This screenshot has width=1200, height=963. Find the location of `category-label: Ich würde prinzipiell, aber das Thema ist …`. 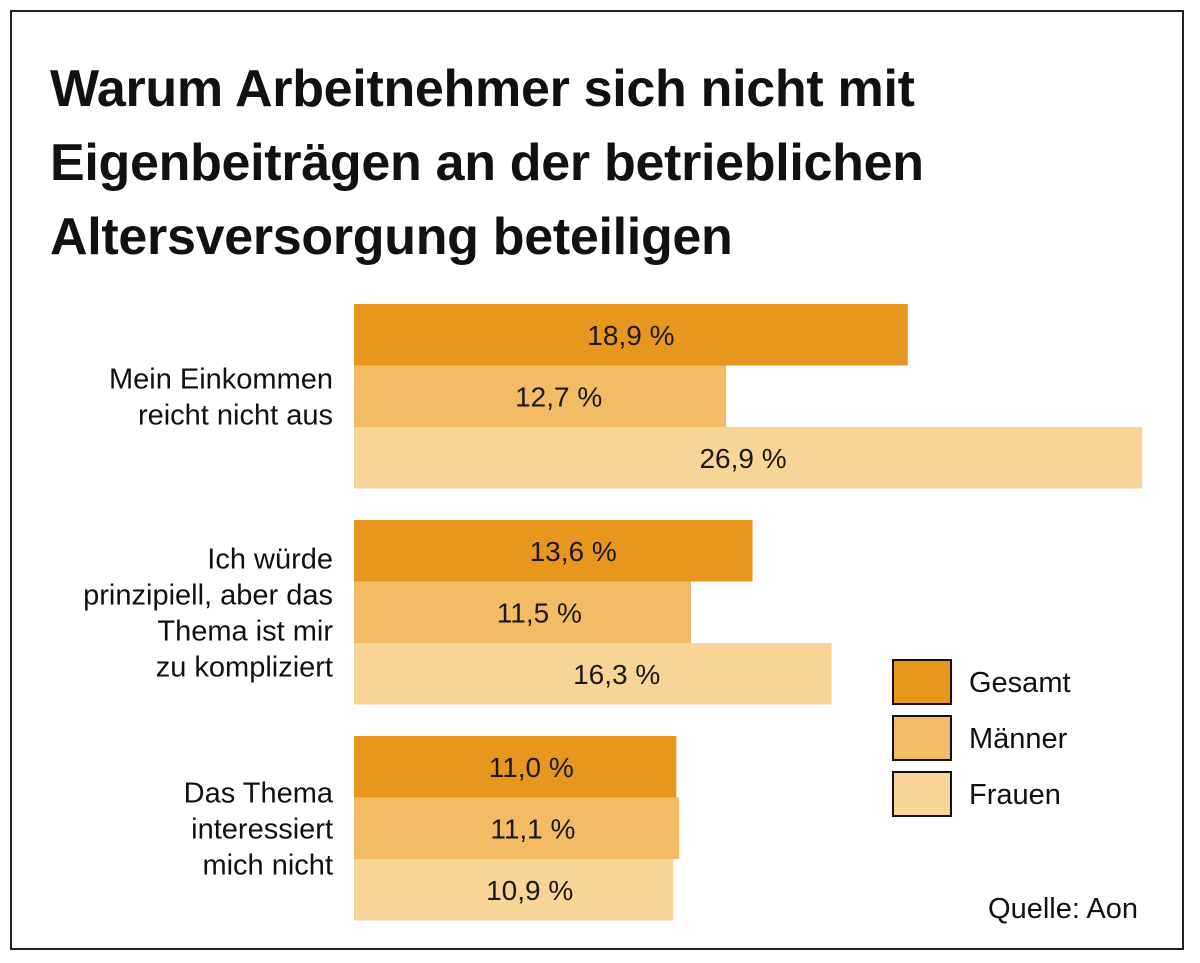

category-label: Ich würde prinzipiell, aber das Thema ist … is located at coordinates (208, 613).